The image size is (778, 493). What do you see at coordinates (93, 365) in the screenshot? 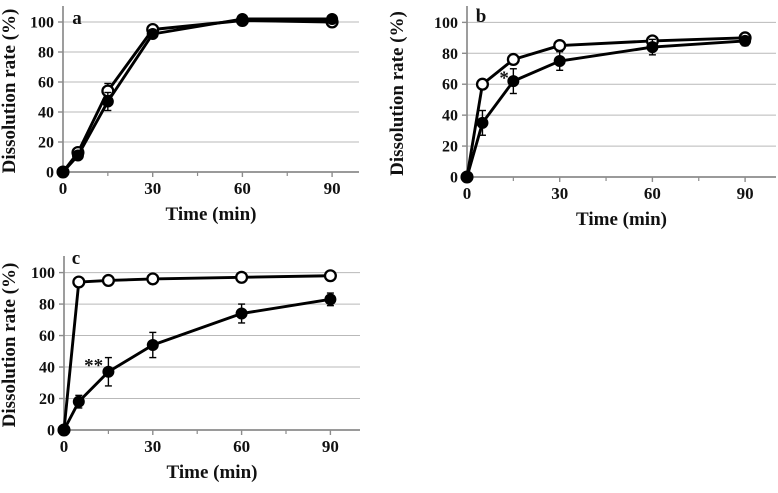
I see `significance-annotation: **` at bounding box center [93, 365].